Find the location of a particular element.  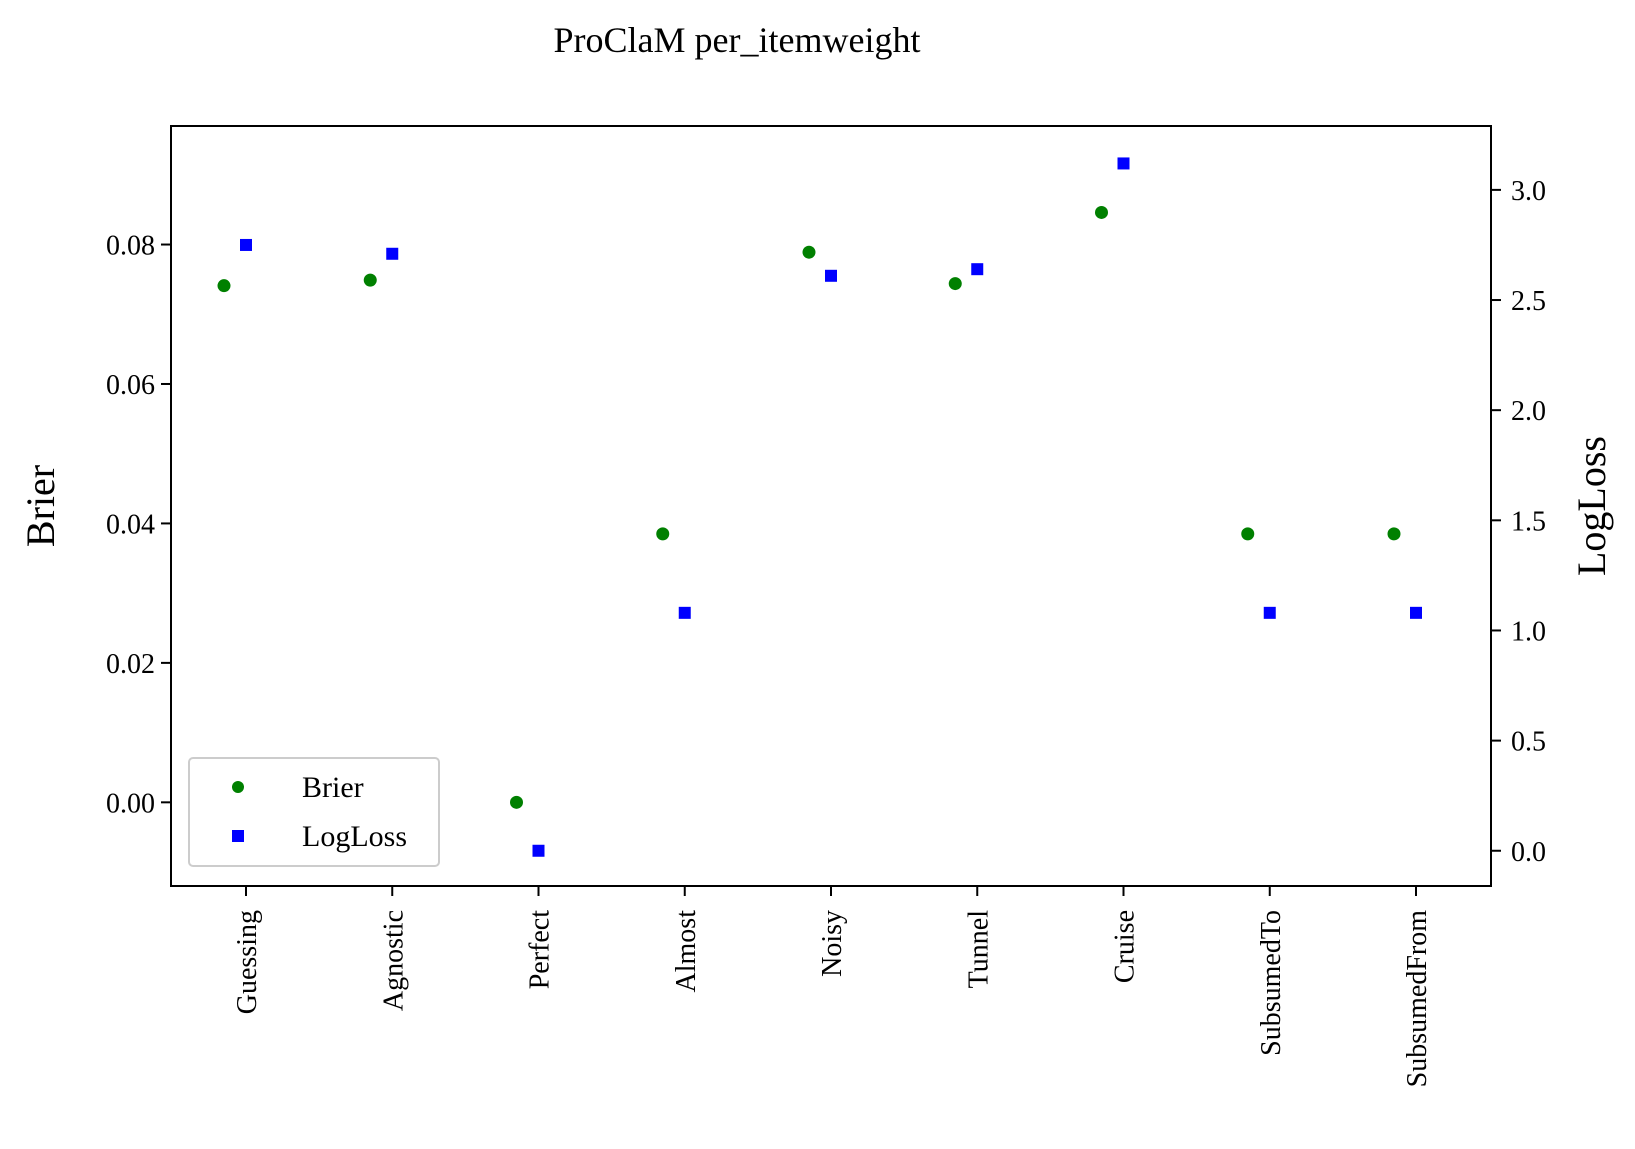

x-tick-label: Tunnel is located at coordinates (978, 949).